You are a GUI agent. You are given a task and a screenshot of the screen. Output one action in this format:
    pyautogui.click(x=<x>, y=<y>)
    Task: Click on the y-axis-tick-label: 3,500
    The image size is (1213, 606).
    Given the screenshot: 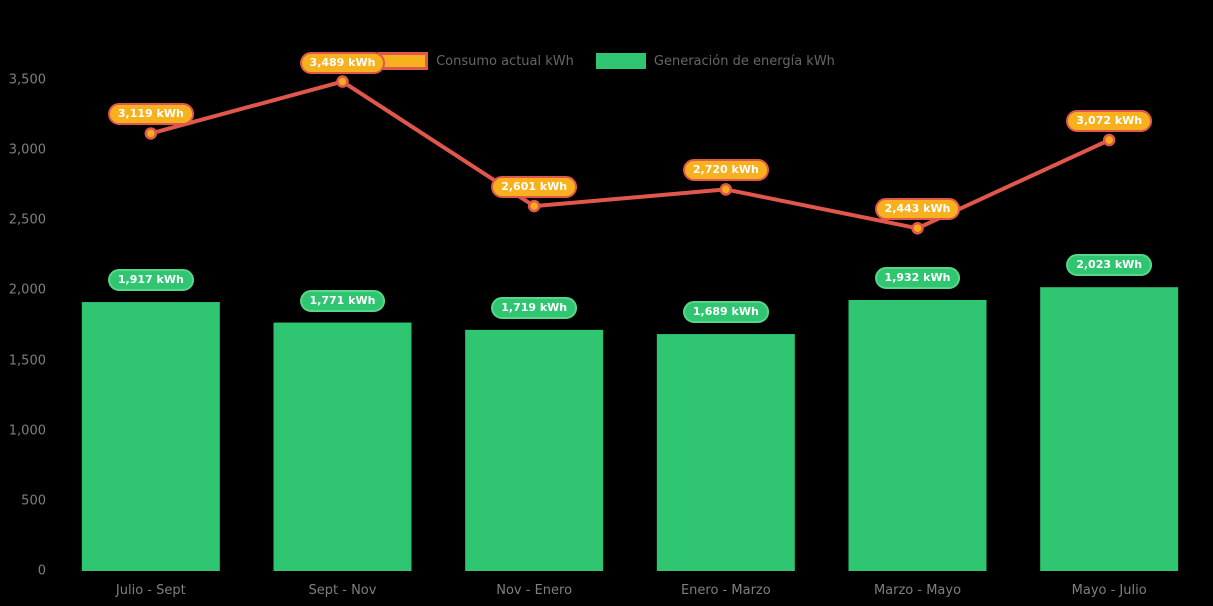 What is the action you would take?
    pyautogui.click(x=27, y=80)
    